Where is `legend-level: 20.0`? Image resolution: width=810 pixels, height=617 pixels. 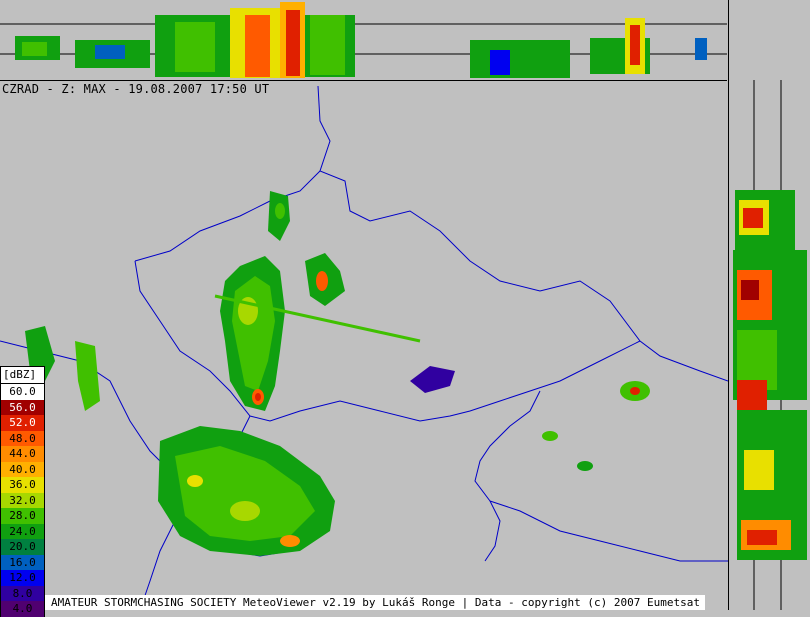 legend-level: 20.0 is located at coordinates (22, 547).